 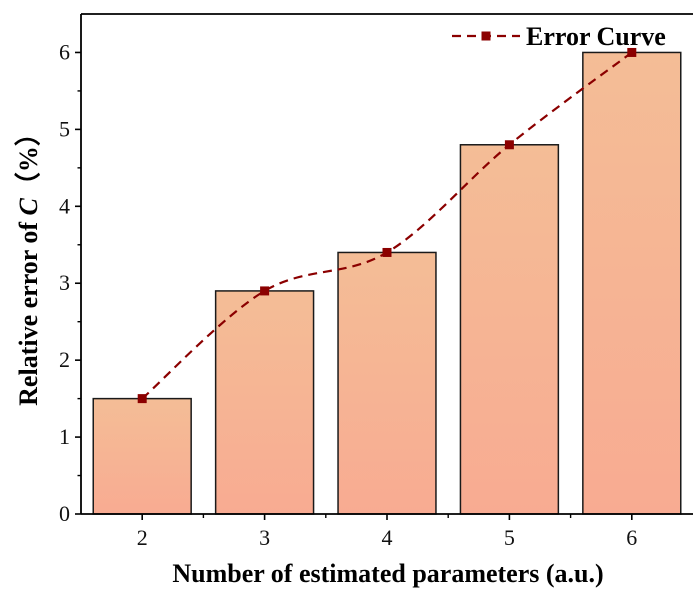 What do you see at coordinates (28, 311) in the screenshot?
I see `y-axis-title-prefix: Relative error of` at bounding box center [28, 311].